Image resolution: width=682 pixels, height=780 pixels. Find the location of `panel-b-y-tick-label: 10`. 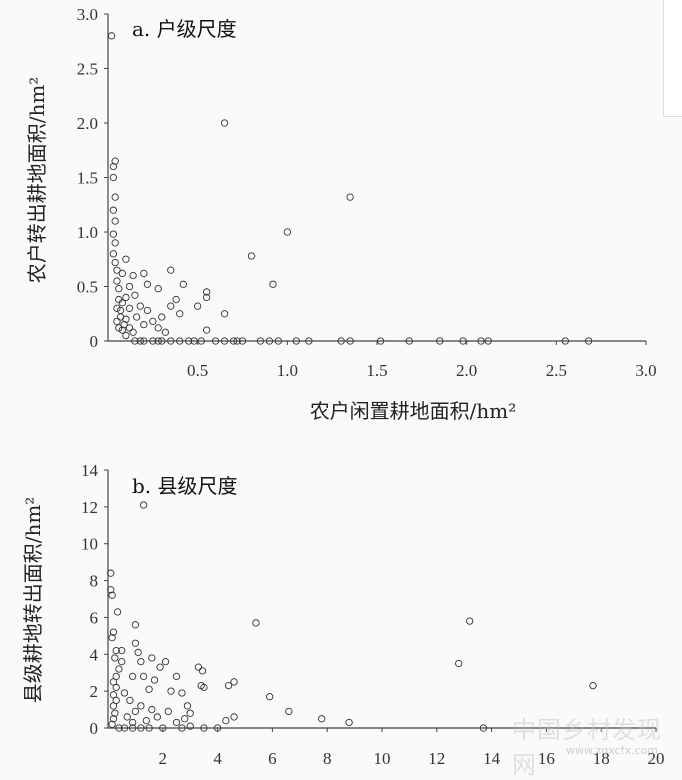

panel-b-y-tick-label: 10 is located at coordinates (89, 544).